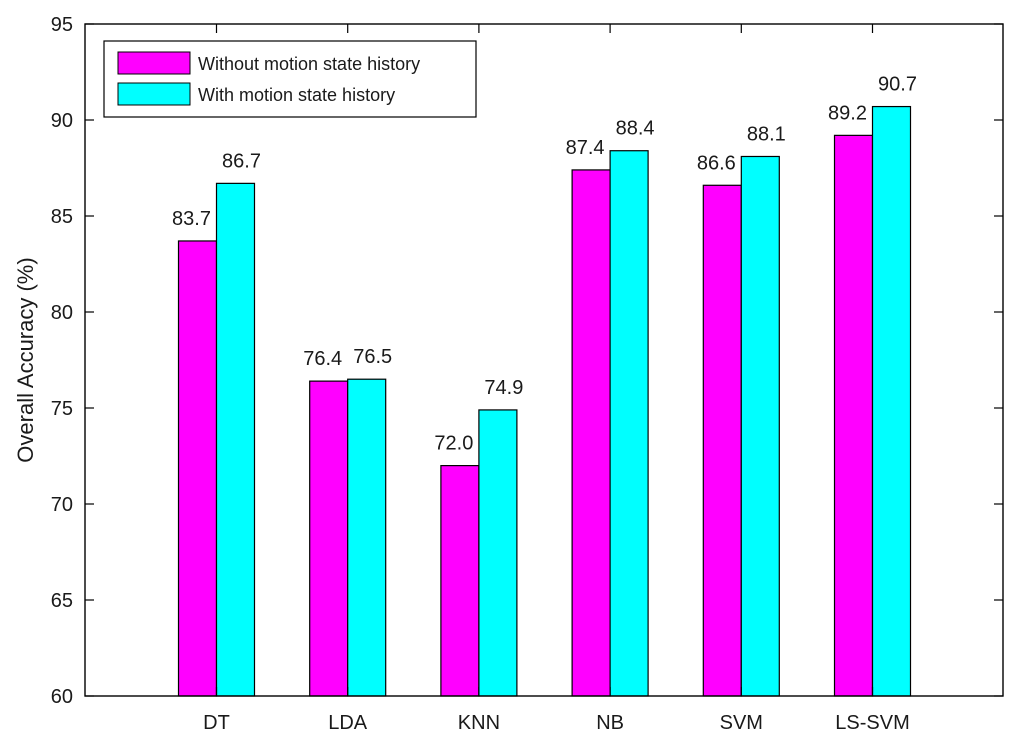 Image resolution: width=1024 pixels, height=751 pixels. I want to click on data-label-lda-series-1: 76.4, so click(322, 359).